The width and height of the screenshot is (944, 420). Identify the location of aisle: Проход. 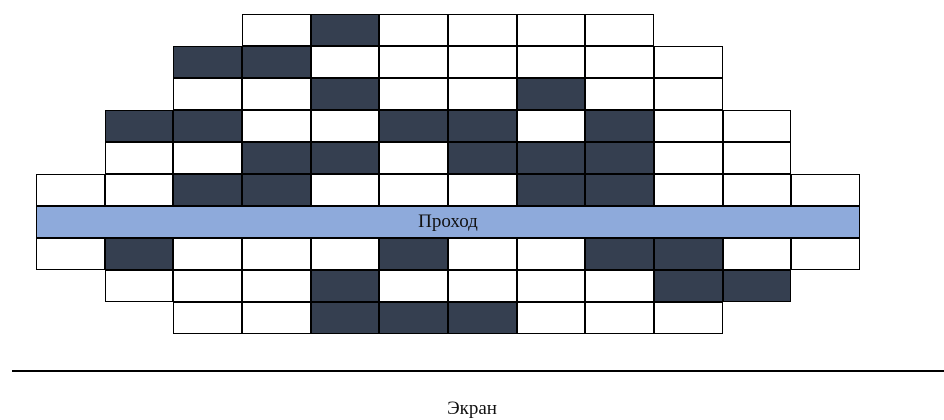
(448, 222).